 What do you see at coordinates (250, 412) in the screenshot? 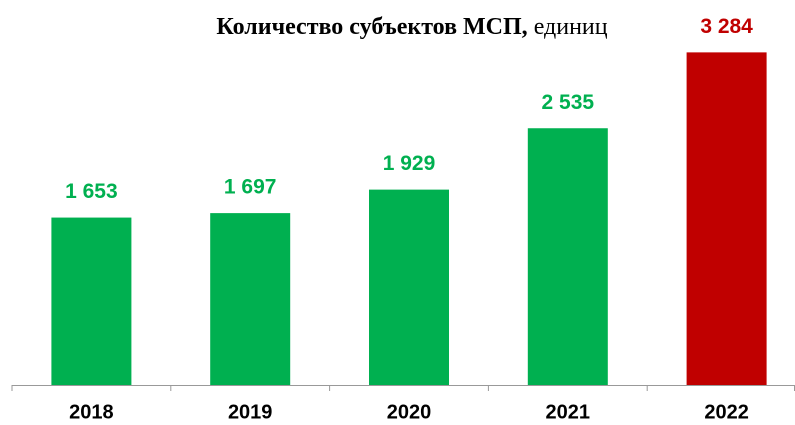
I see `x-tick-label: 2019` at bounding box center [250, 412].